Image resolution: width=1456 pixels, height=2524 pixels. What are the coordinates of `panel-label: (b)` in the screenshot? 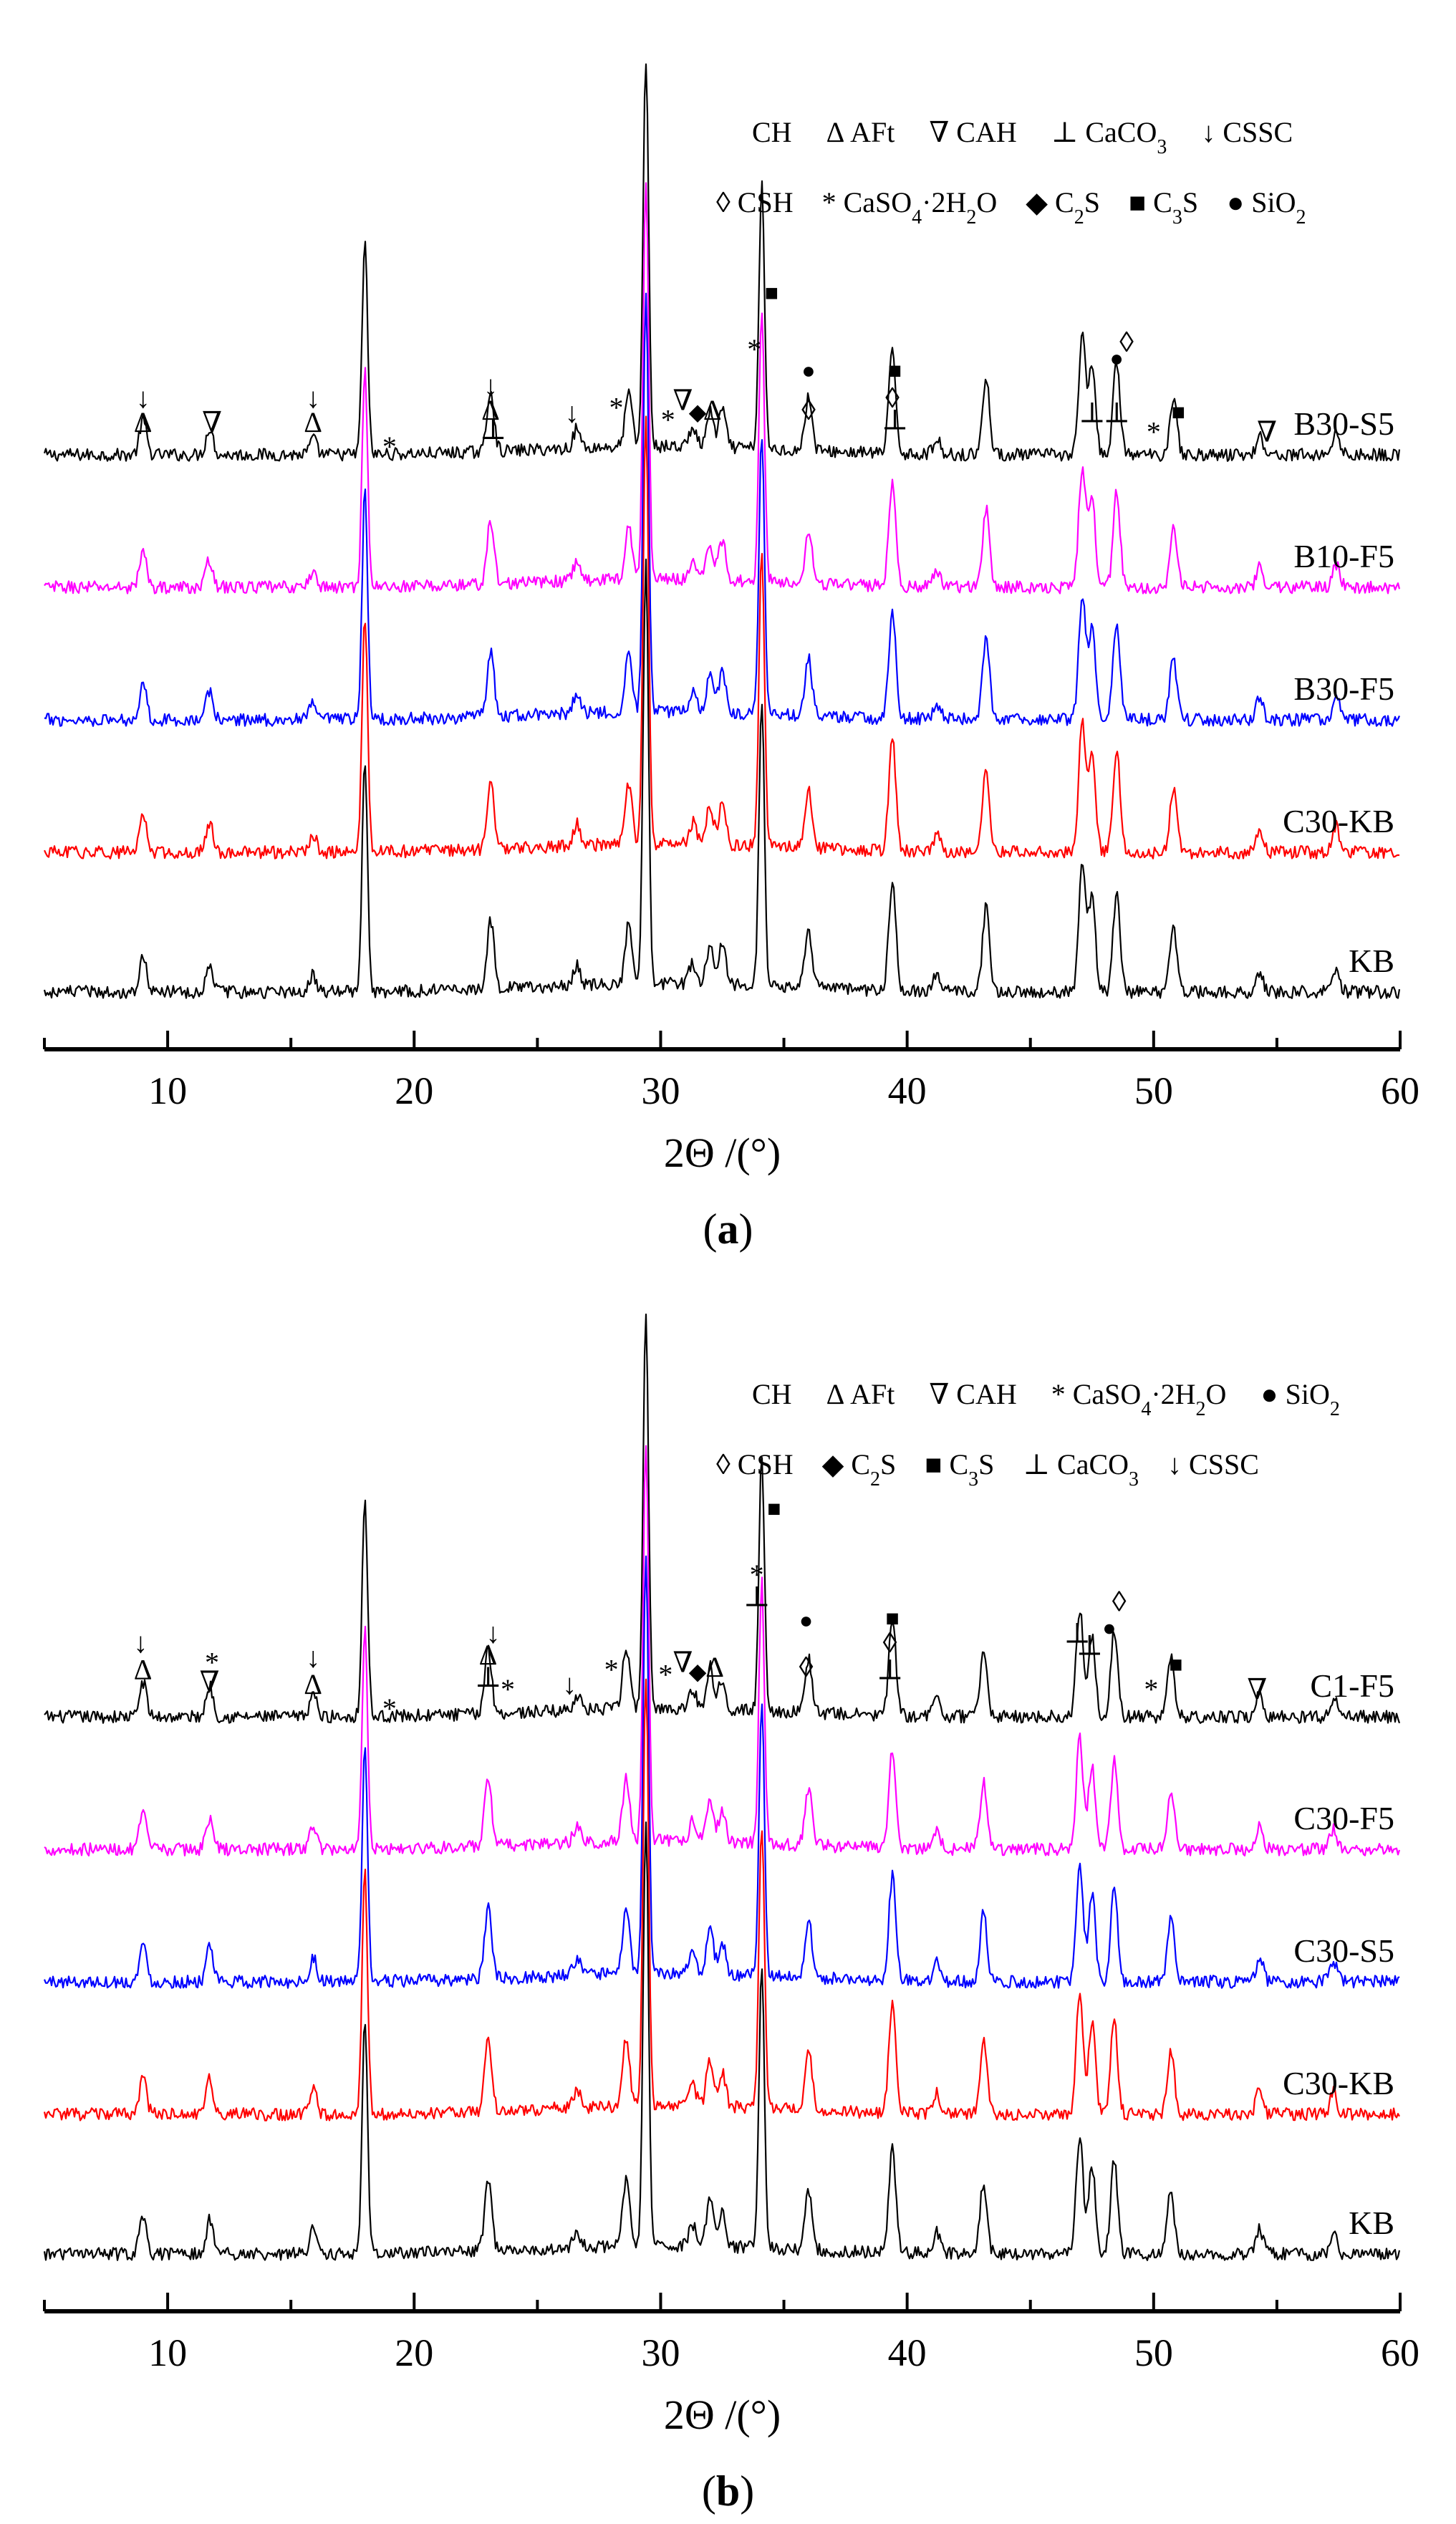 It's located at (728, 2491).